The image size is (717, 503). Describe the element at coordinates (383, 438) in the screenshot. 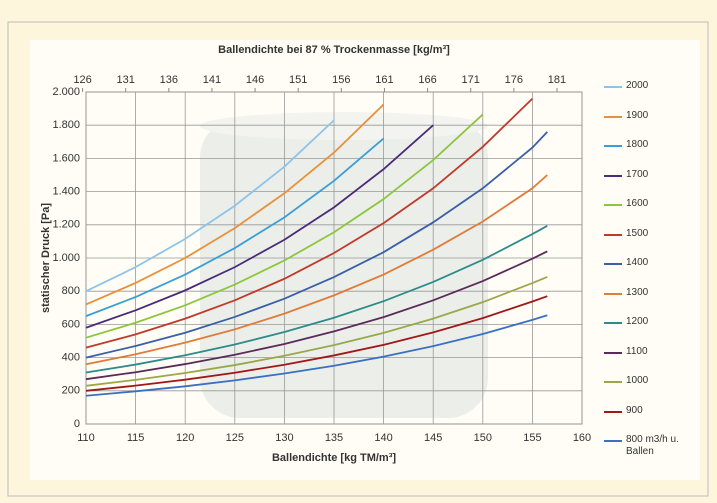

I see `x-tick-label: 140` at that location.